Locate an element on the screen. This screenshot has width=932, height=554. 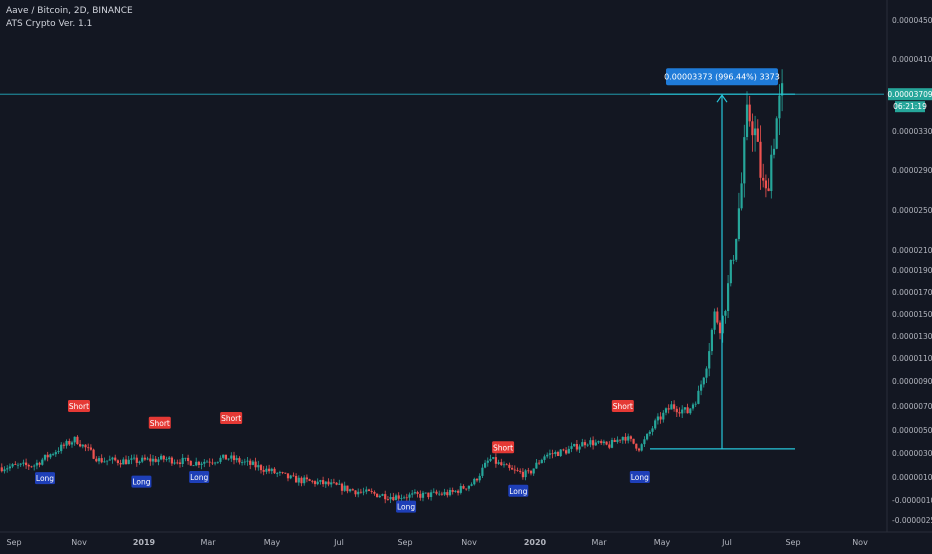
y-tick-label: -0.00000100 is located at coordinates (912, 500).